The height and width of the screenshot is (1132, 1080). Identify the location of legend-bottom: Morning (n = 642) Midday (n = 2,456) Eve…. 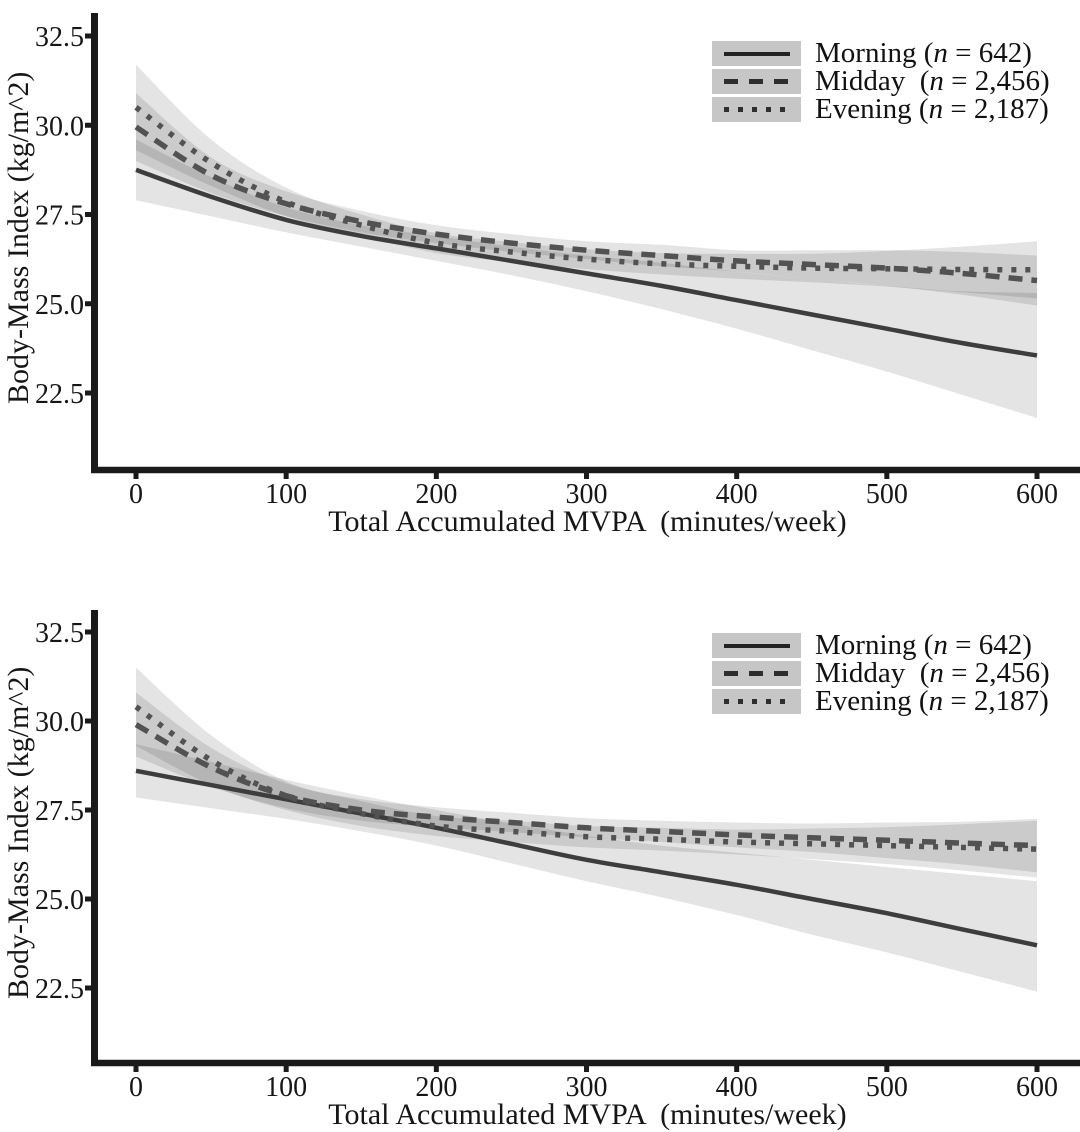
(896, 673).